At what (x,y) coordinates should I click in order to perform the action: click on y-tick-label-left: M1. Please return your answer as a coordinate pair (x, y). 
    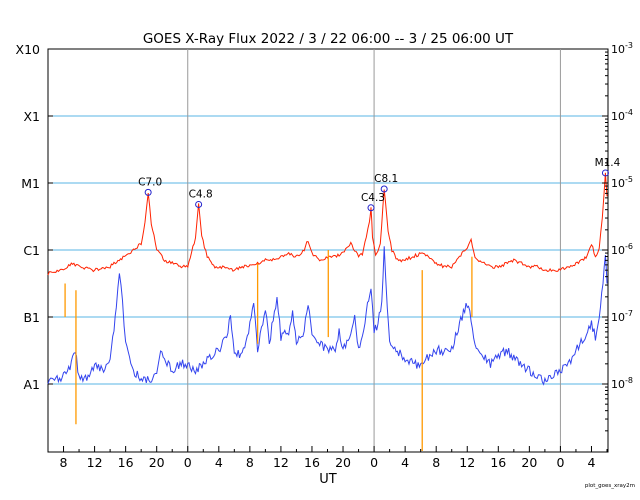
    Looking at the image, I should click on (30, 183).